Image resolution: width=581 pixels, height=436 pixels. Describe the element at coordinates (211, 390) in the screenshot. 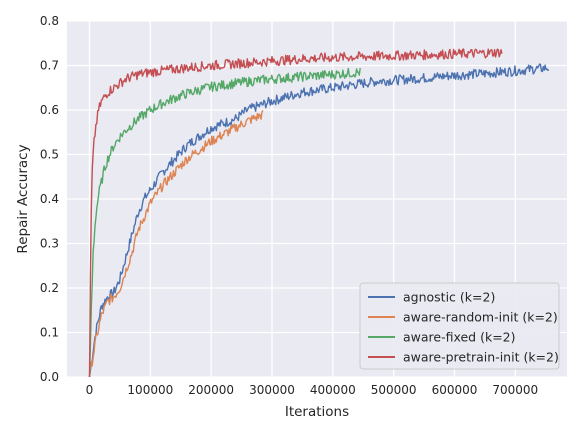

I see `x-tick-label: 200000` at that location.